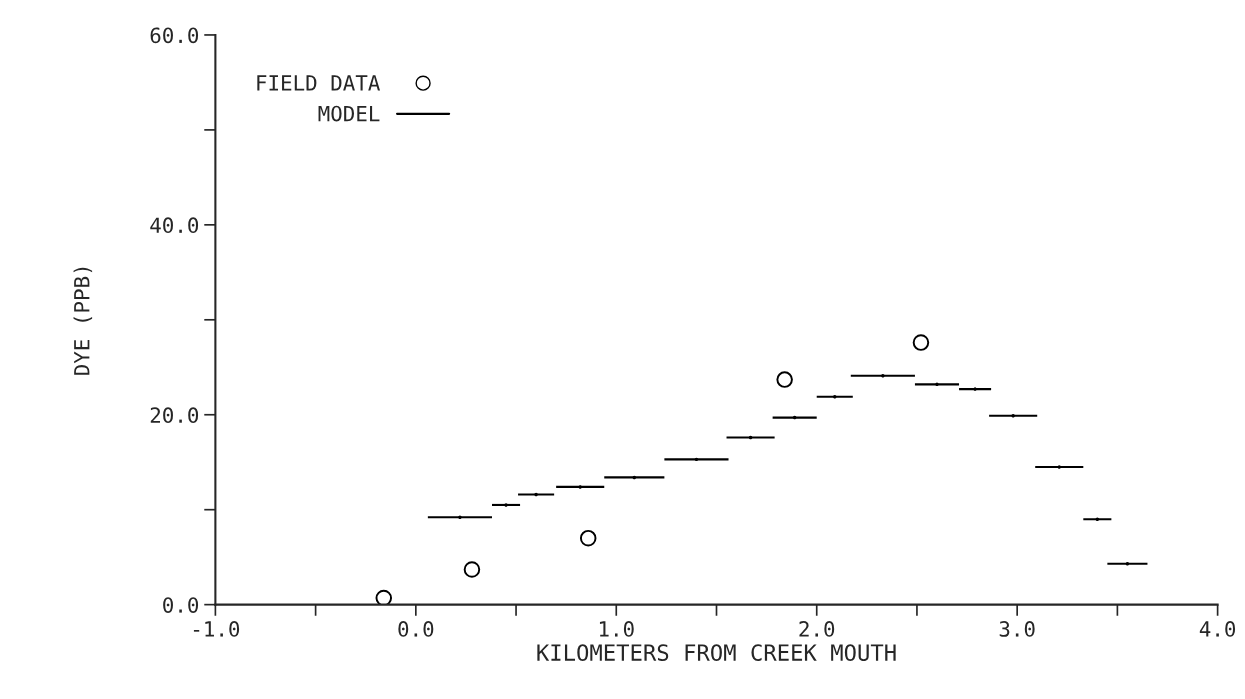  Describe the element at coordinates (1217, 629) in the screenshot. I see `x-tick-label: 4.0` at that location.